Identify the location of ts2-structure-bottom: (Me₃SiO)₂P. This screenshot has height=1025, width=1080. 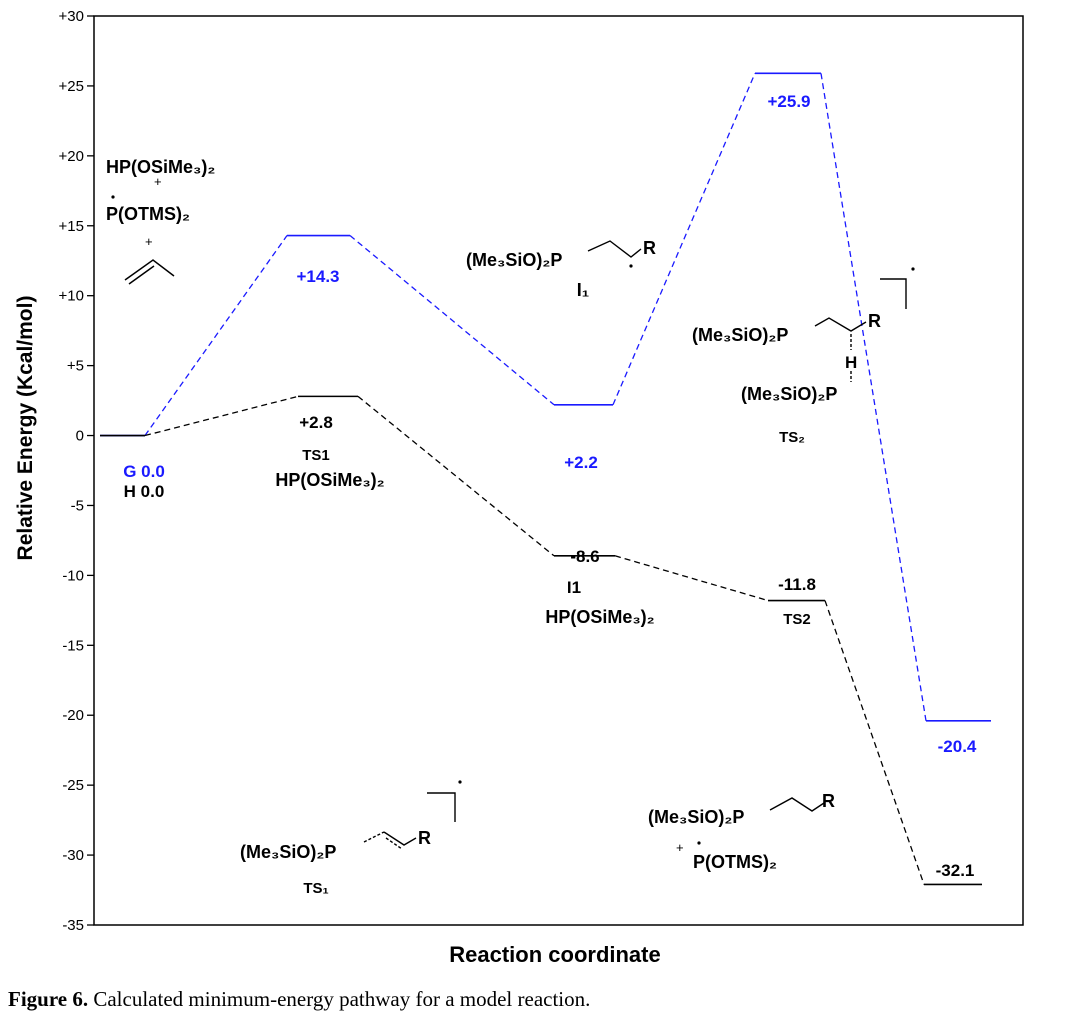
(789, 394).